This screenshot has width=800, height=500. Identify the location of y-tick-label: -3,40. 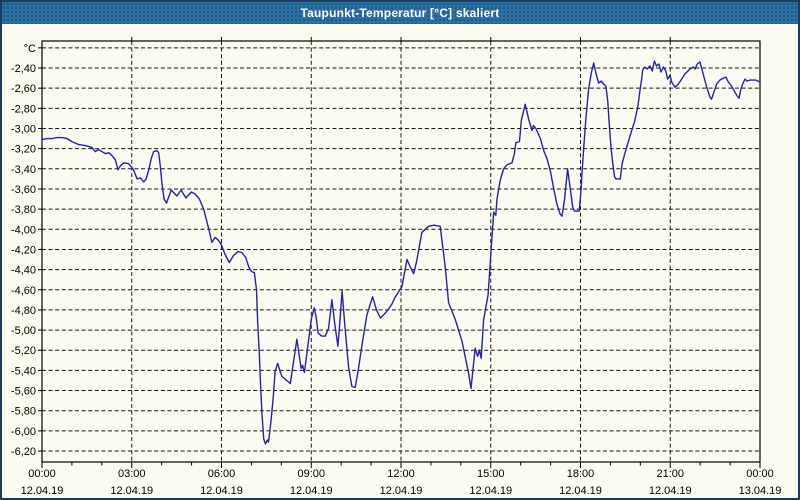
(23, 170).